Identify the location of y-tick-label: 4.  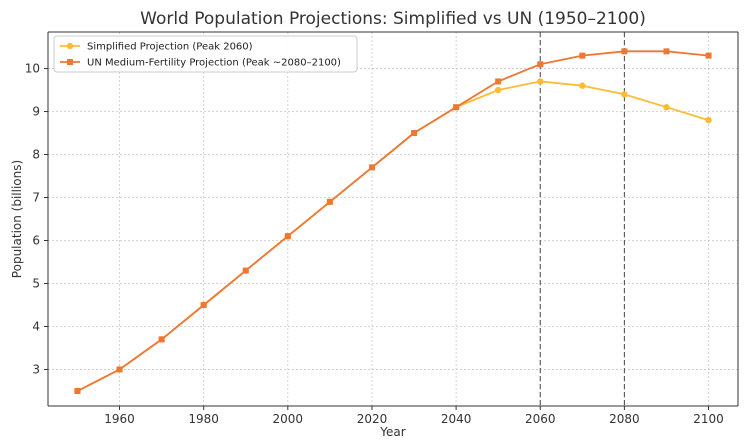
(36, 326).